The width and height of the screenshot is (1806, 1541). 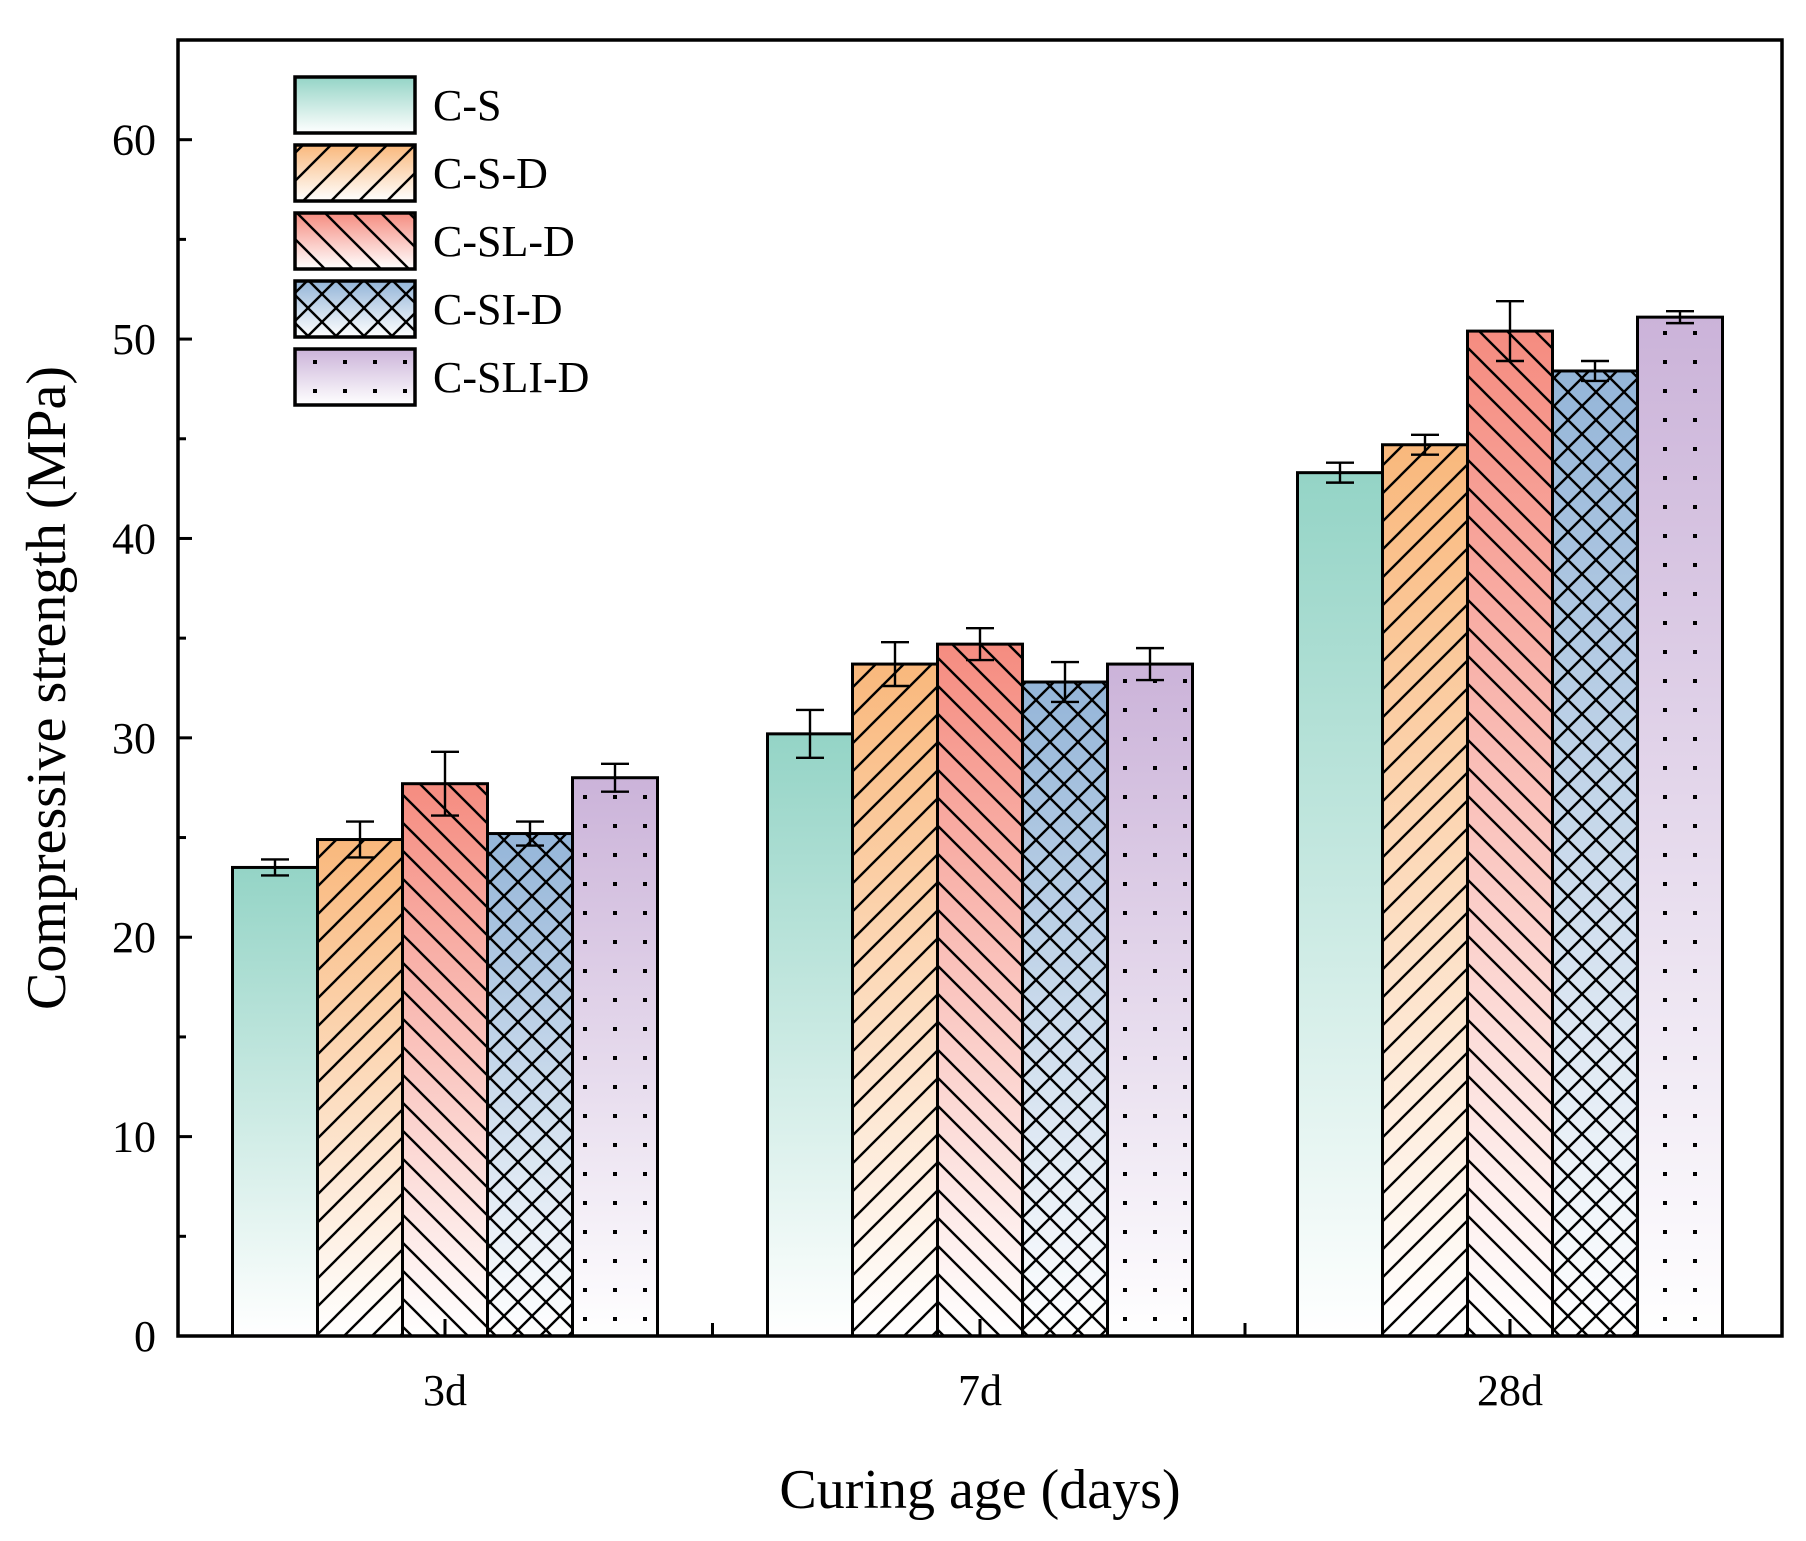 I want to click on bar-c-sl-d-7d-pattern, so click(x=980, y=990).